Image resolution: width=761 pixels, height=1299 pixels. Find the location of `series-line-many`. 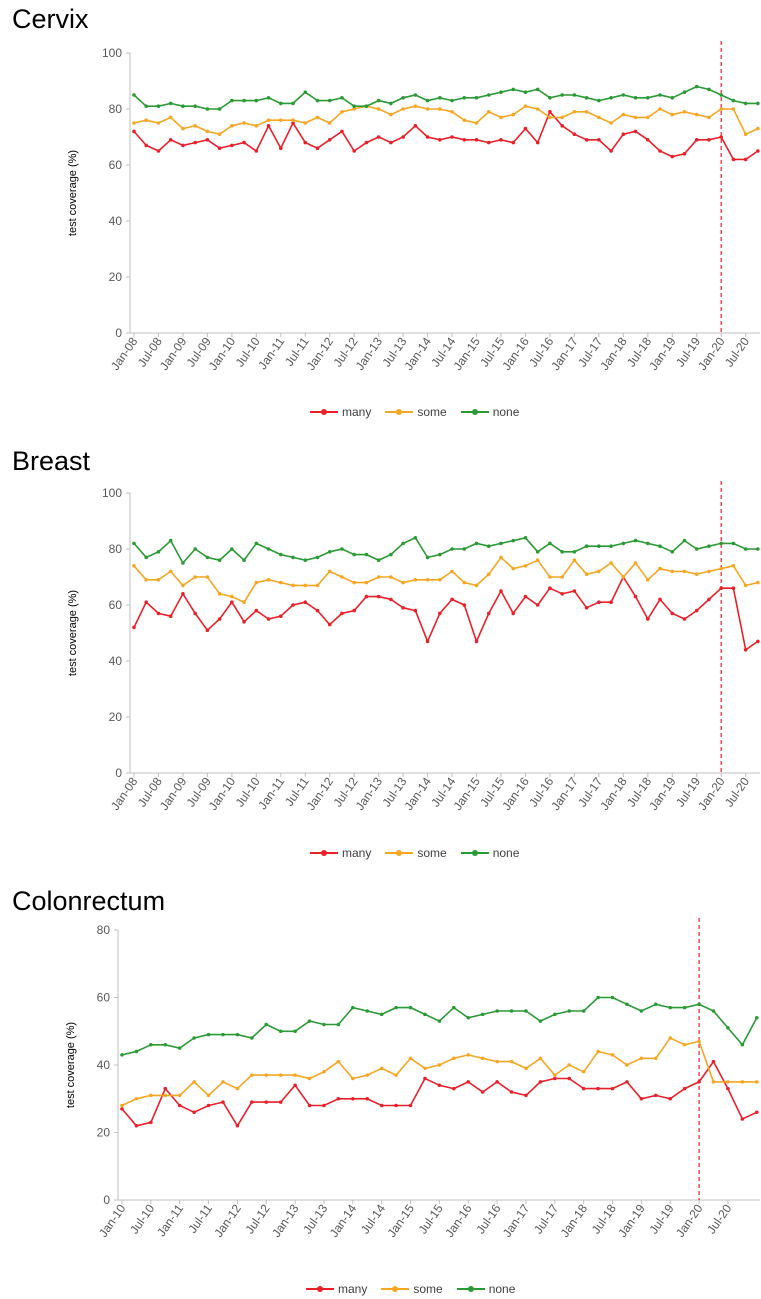

series-line-many is located at coordinates (446, 135).